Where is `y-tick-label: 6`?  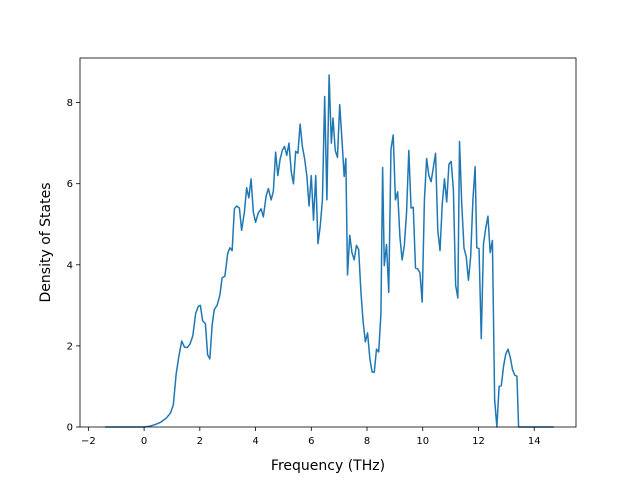
y-tick-label: 6 is located at coordinates (70, 184).